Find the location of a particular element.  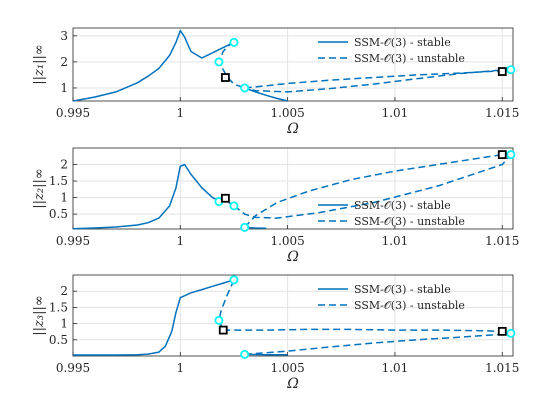

axes-box is located at coordinates (293, 64).